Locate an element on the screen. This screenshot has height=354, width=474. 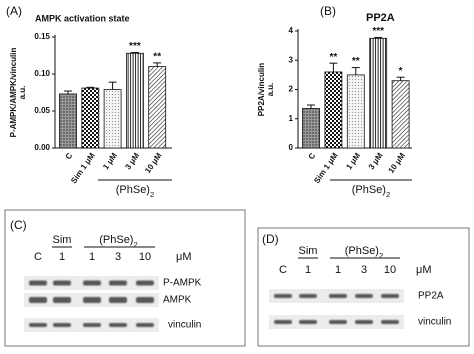
panel-label: (C) is located at coordinates (18, 225).